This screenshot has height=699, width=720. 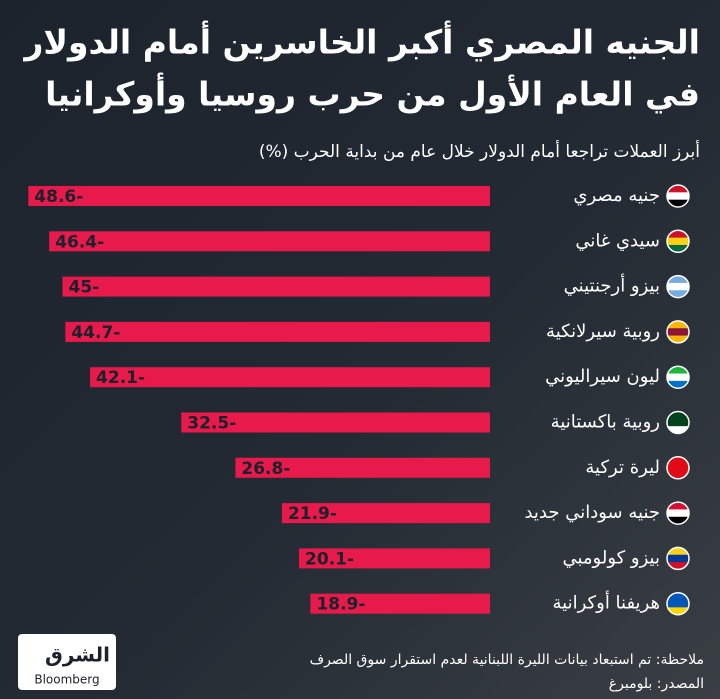 I want to click on value-label: 32.5-, so click(x=211, y=424).